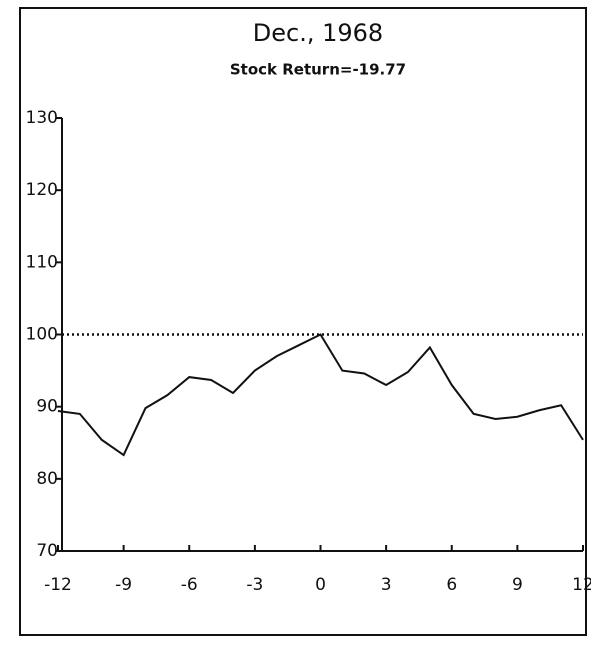 The height and width of the screenshot is (647, 591). Describe the element at coordinates (517, 585) in the screenshot. I see `x-tick-label: 9` at that location.